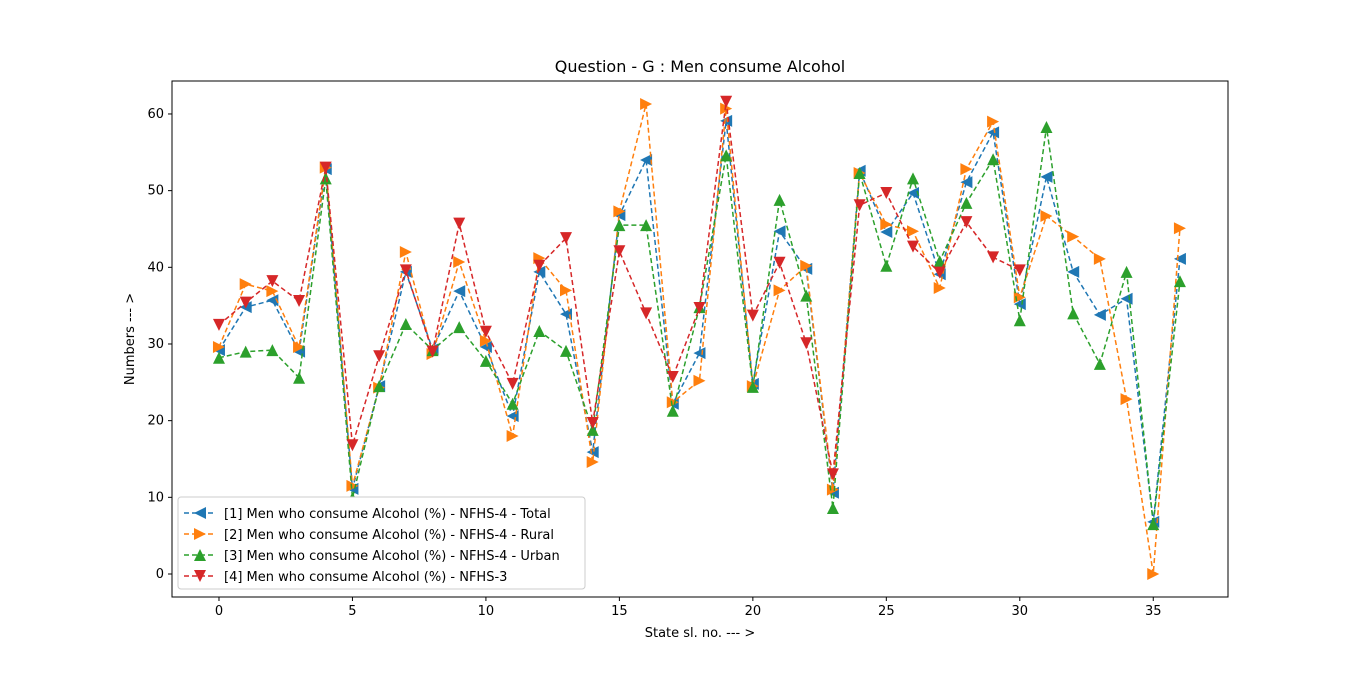 The image size is (1366, 675). I want to click on x-tick-label: 30, so click(1020, 611).